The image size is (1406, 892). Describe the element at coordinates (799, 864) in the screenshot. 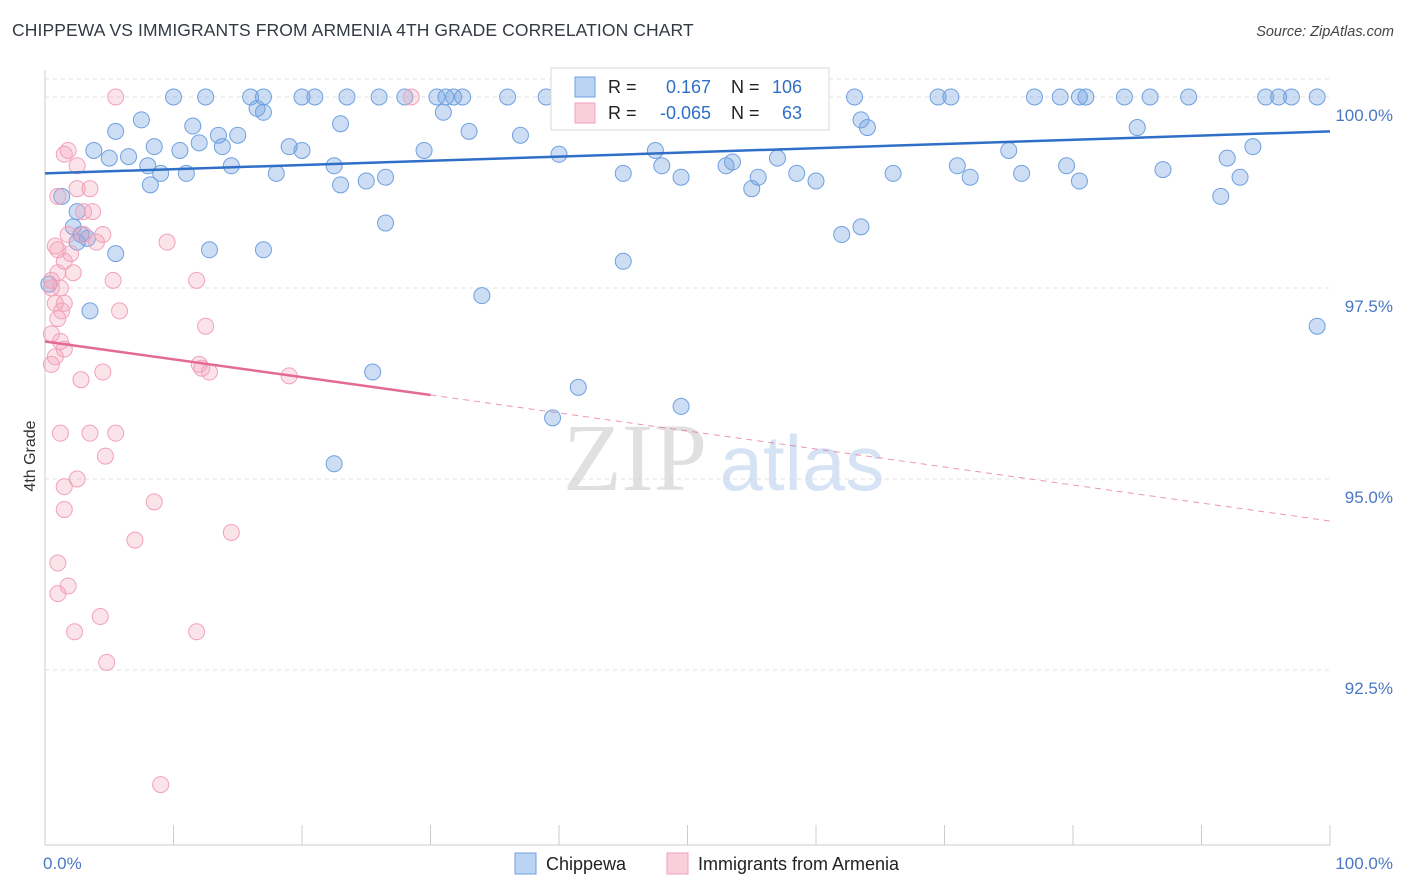

I see `legend-label-armenia: Immigrants from Armenia` at that location.